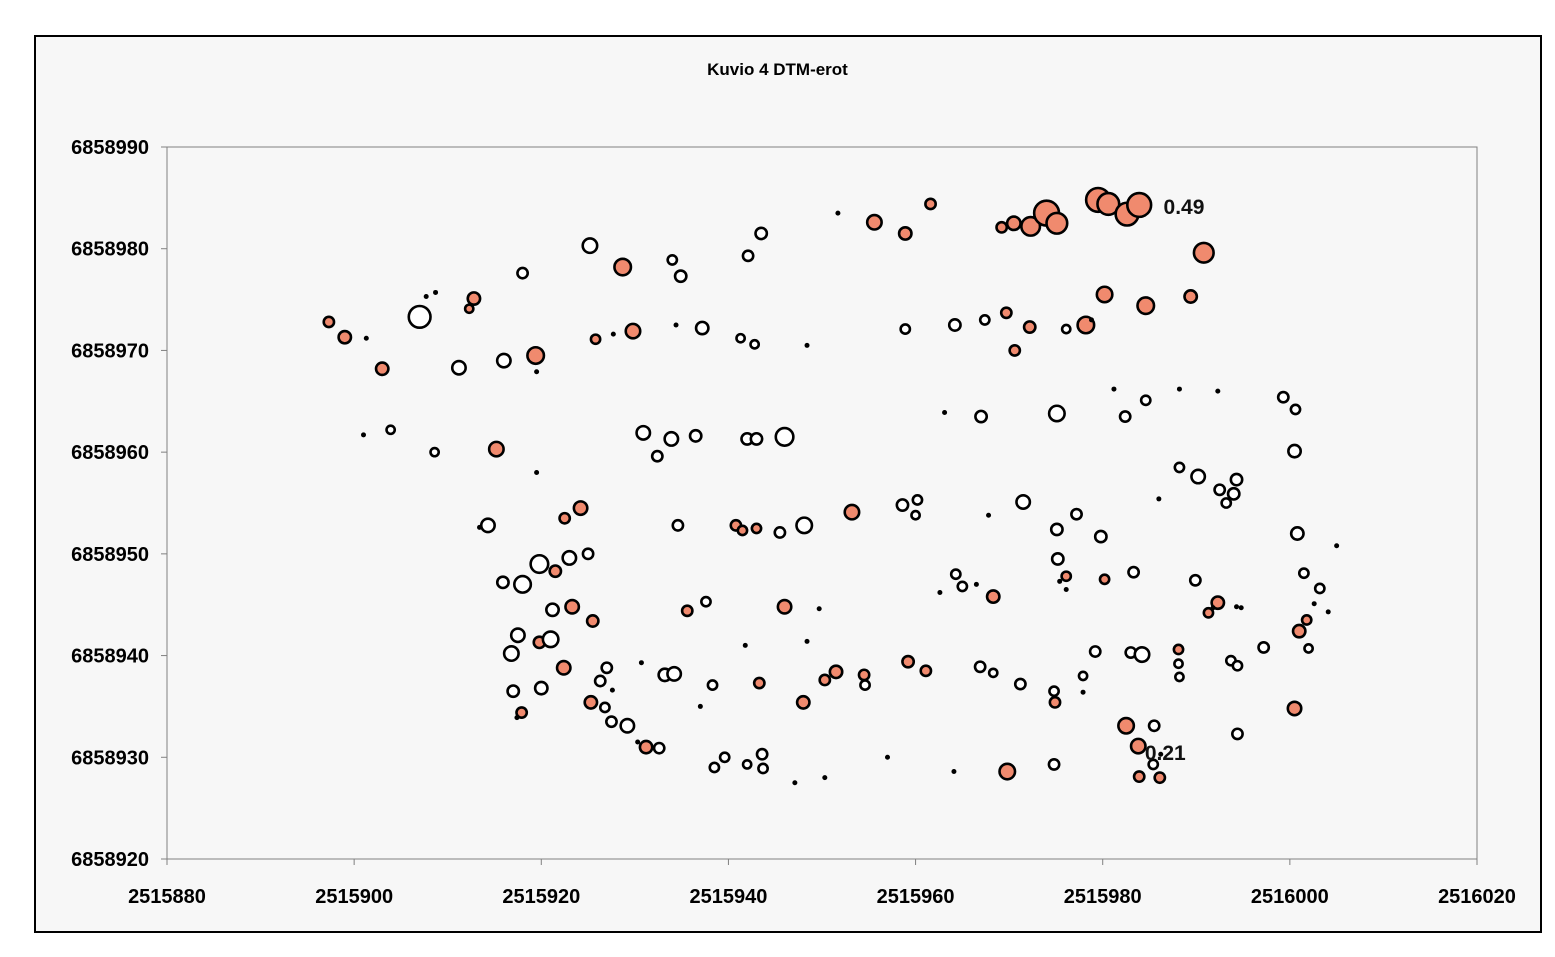  I want to click on chart-title: Kuvio 4 DTM-erot, so click(777, 69).